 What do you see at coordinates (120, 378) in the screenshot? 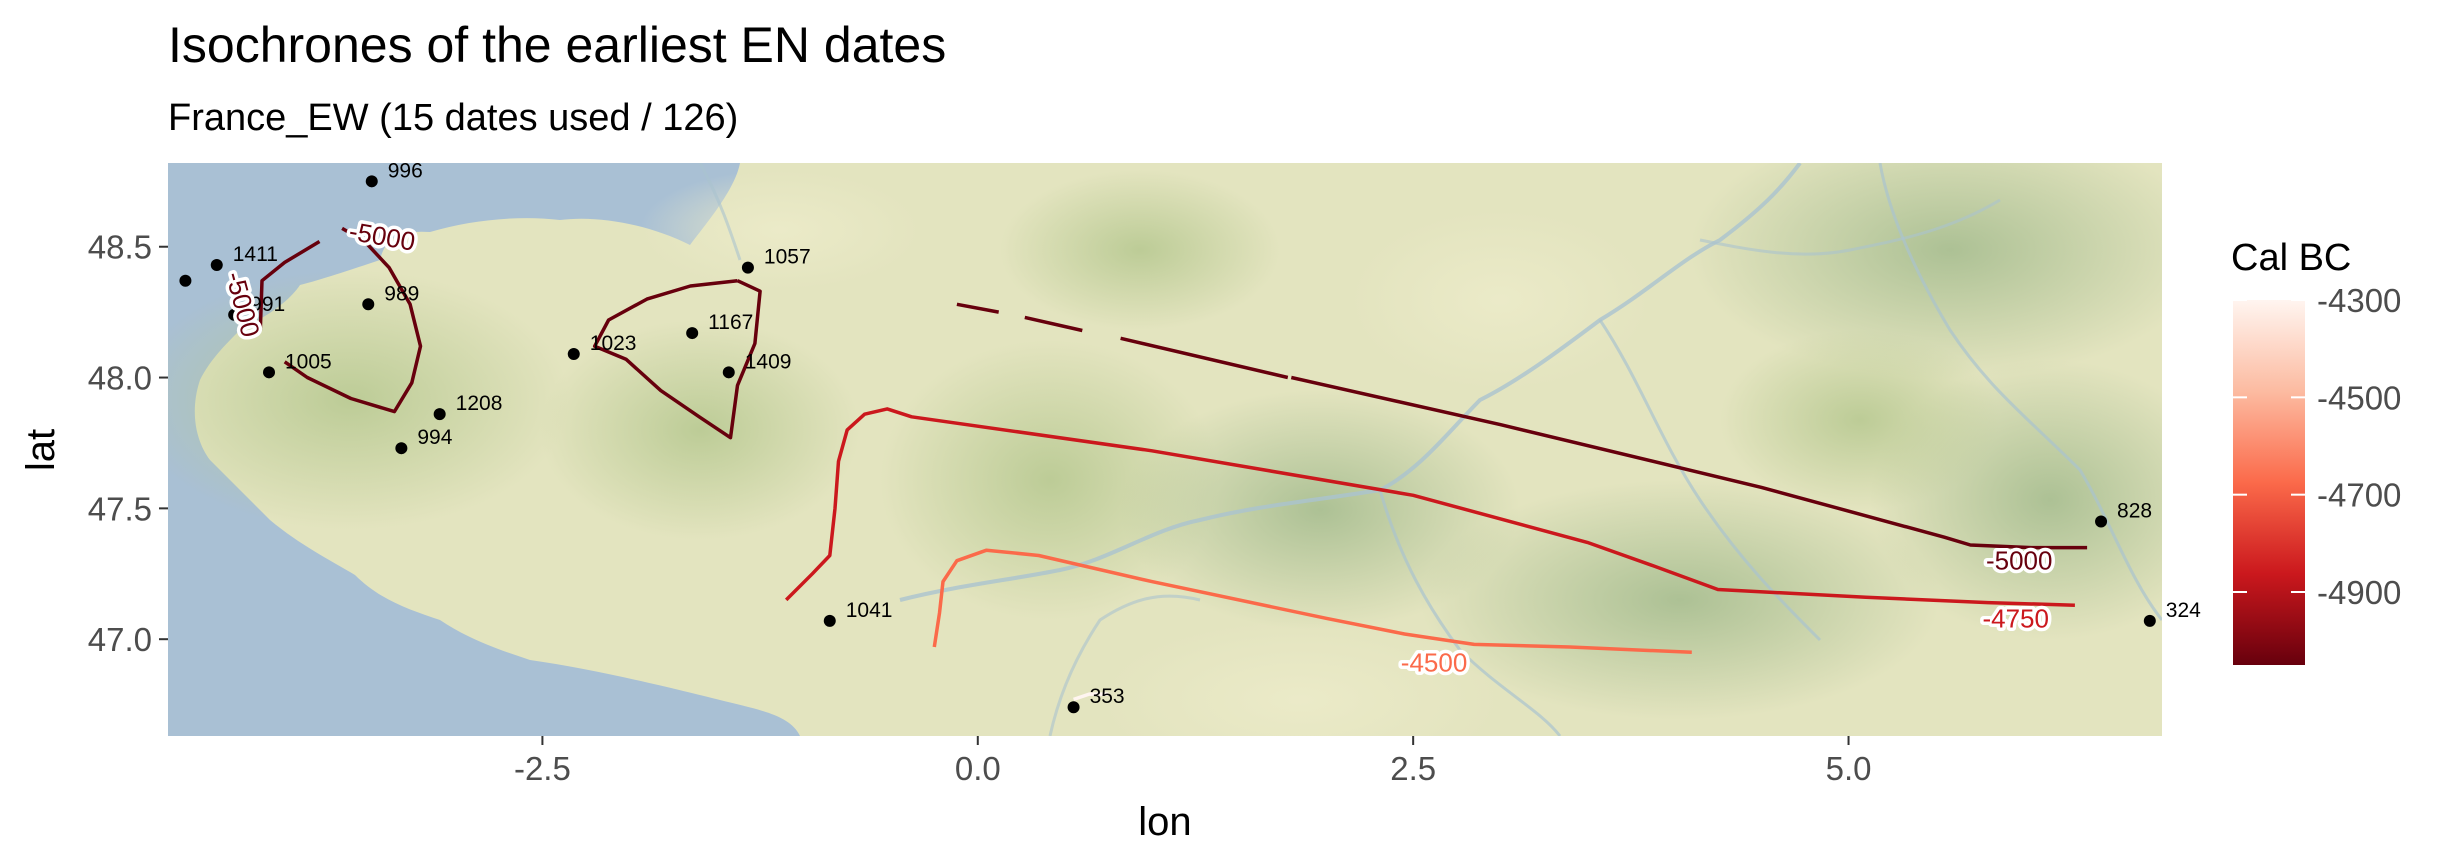
I see `y-tick-label: 48.0` at bounding box center [120, 378].